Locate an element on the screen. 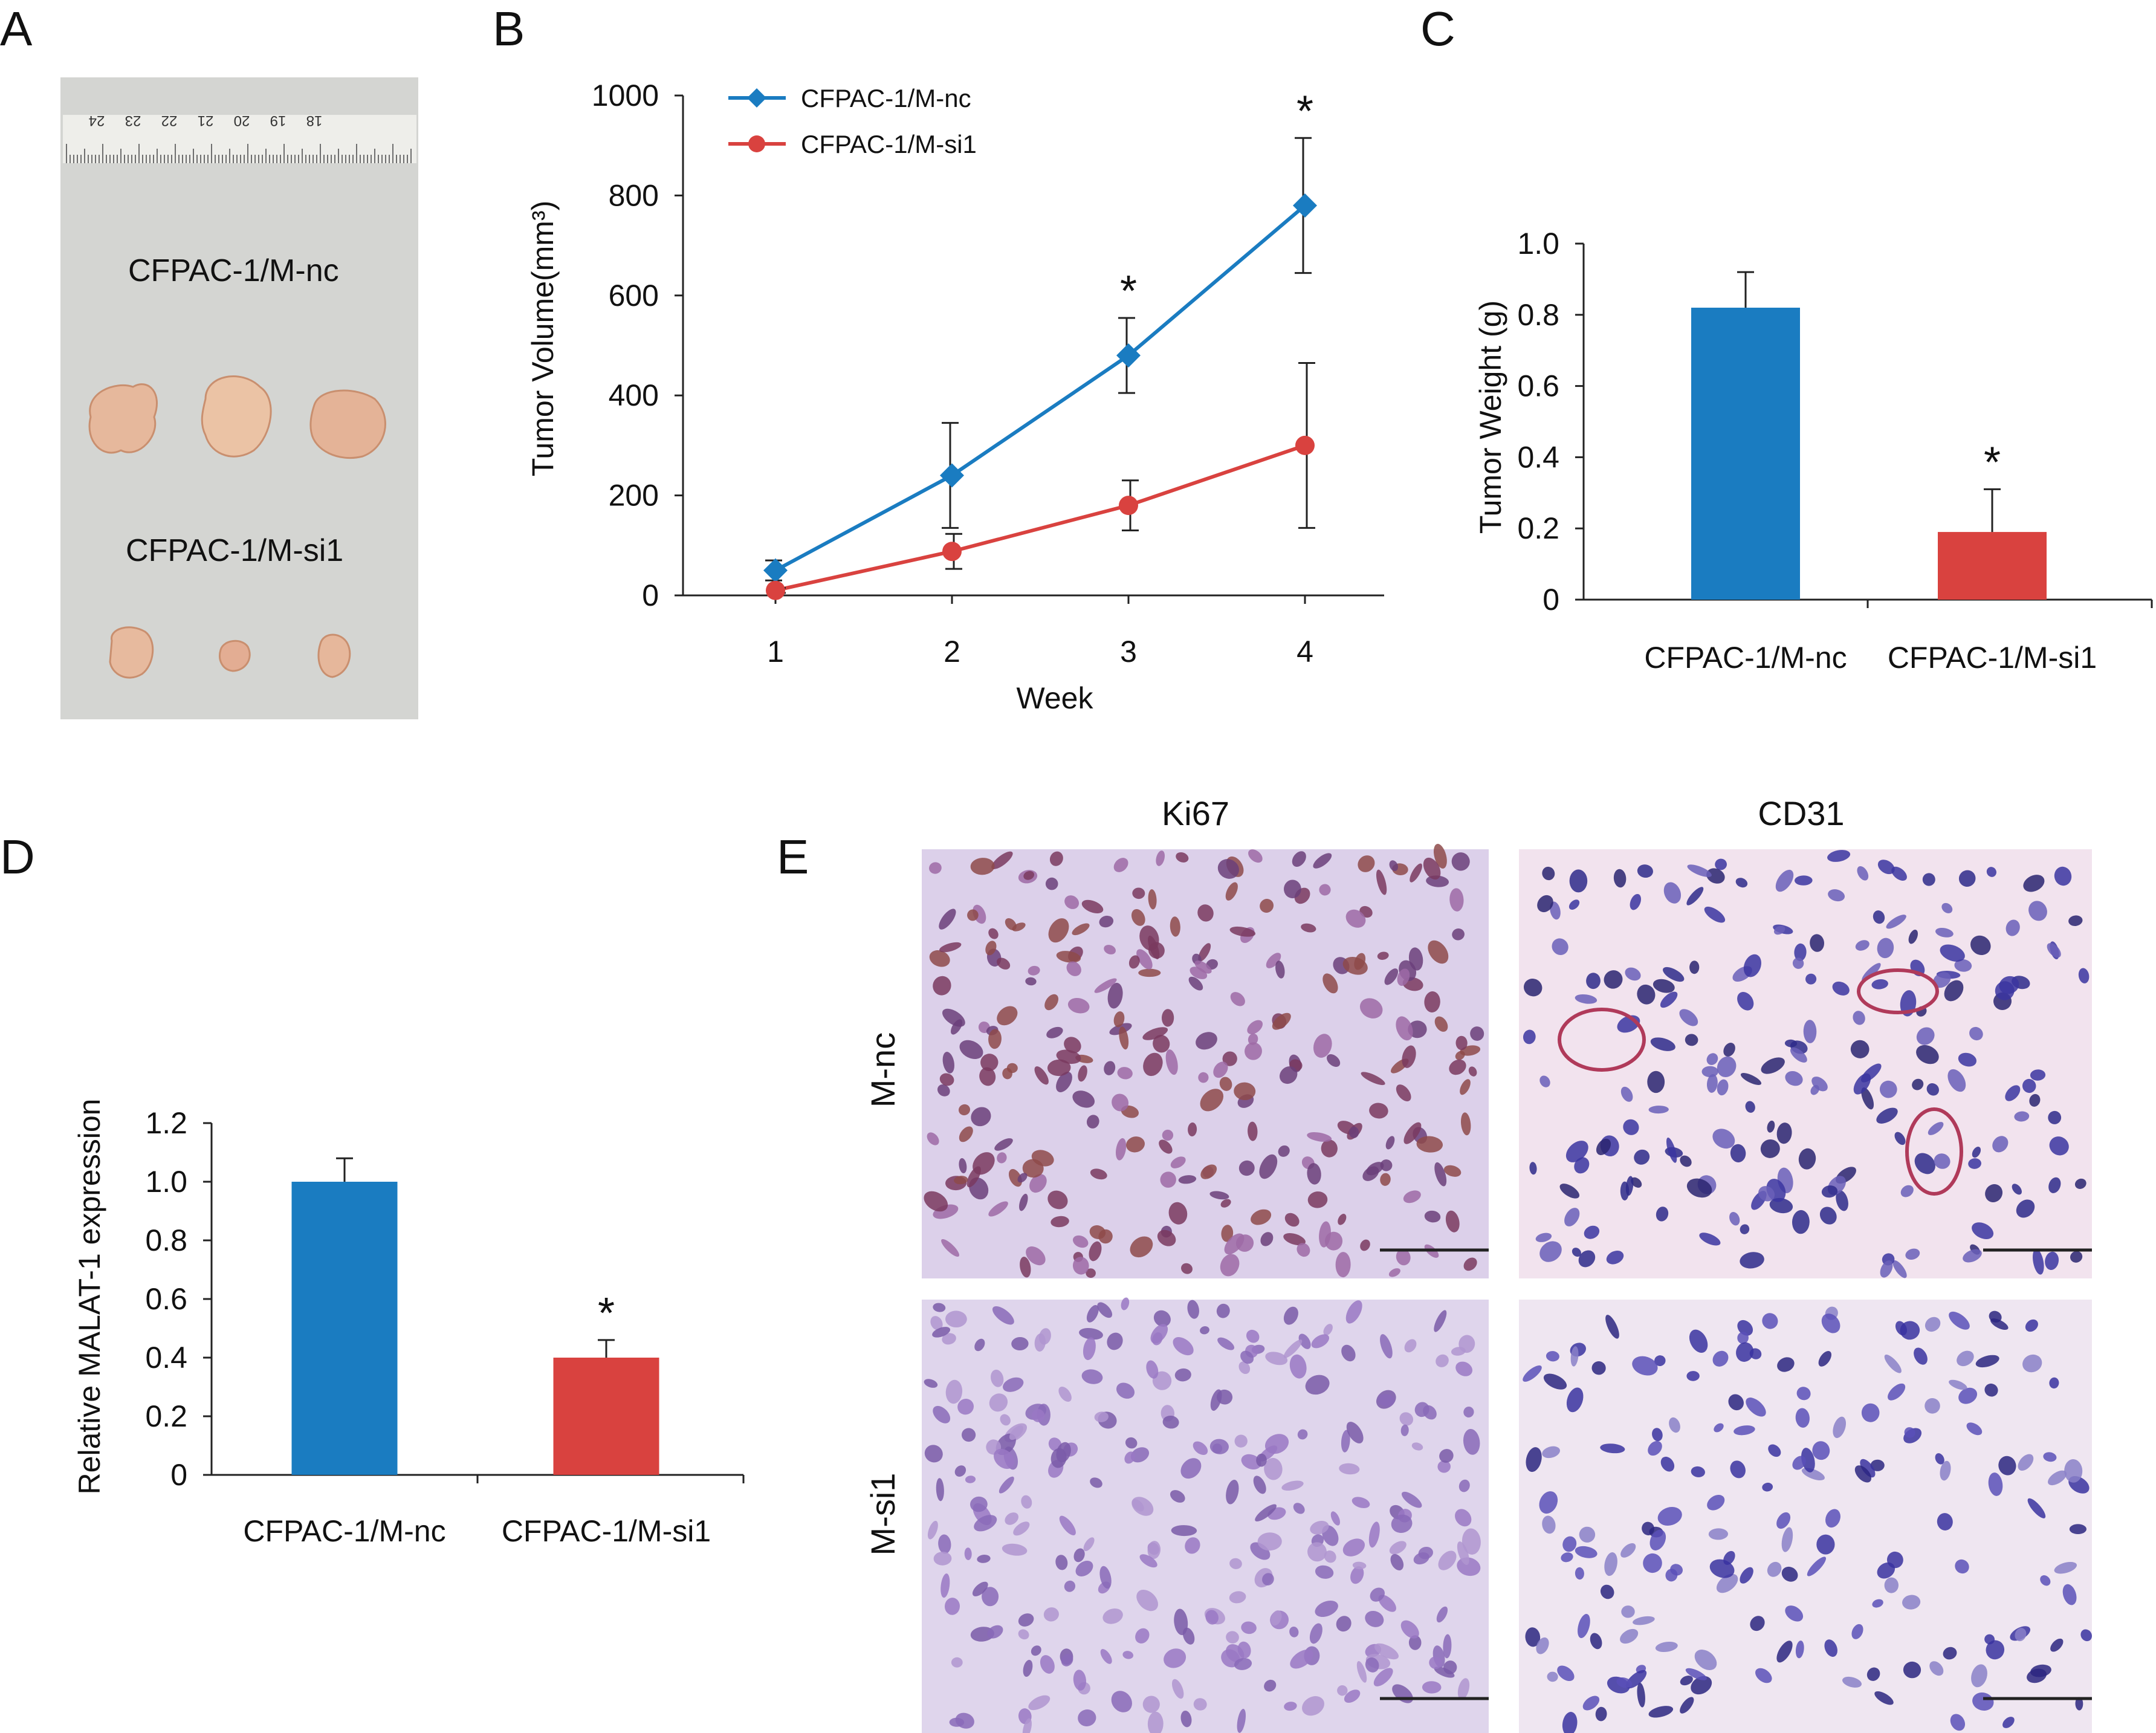  ruler-number: 22 is located at coordinates (170, 120).